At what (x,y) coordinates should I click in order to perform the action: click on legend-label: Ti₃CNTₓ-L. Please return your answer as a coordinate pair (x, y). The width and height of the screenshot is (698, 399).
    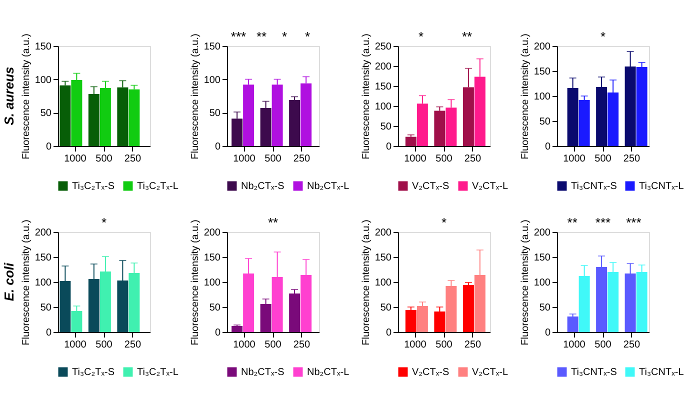
    Looking at the image, I should click on (661, 186).